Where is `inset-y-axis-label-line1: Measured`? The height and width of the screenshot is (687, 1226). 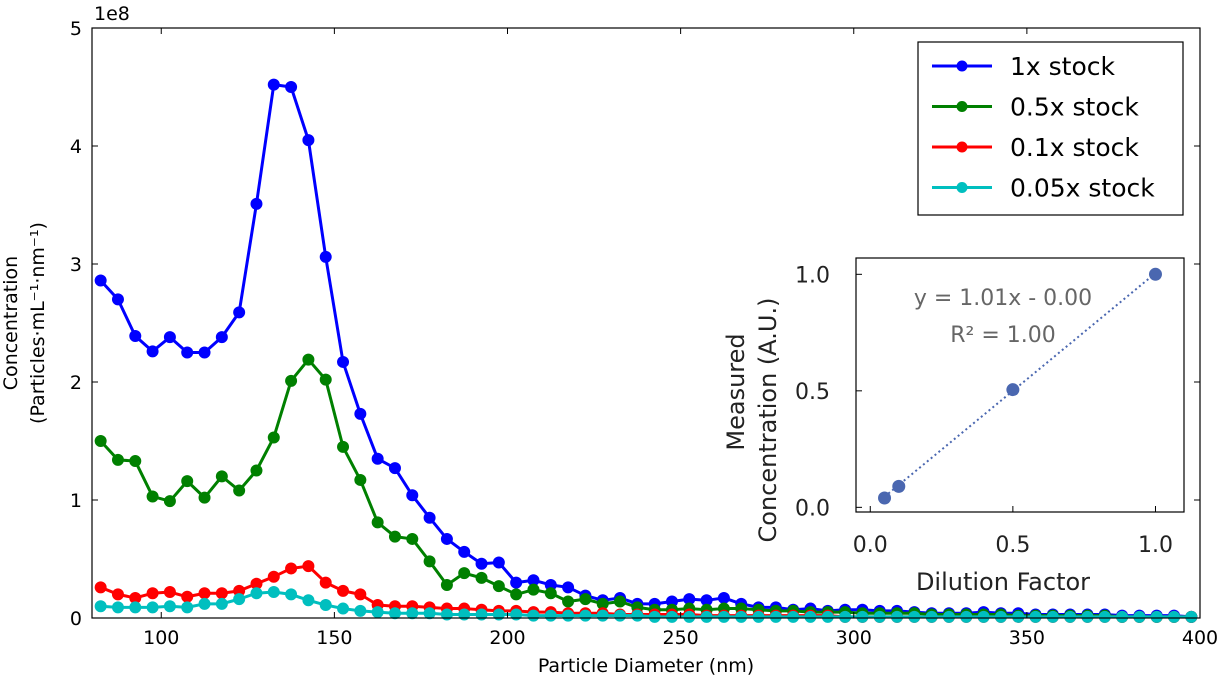 inset-y-axis-label-line1: Measured is located at coordinates (736, 391).